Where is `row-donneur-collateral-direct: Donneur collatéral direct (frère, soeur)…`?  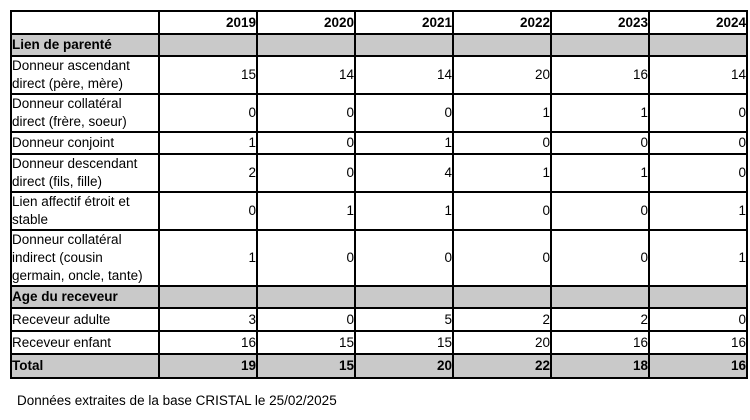
row-donneur-collateral-direct: Donneur collatéral direct (frère, soeur)… is located at coordinates (379, 113).